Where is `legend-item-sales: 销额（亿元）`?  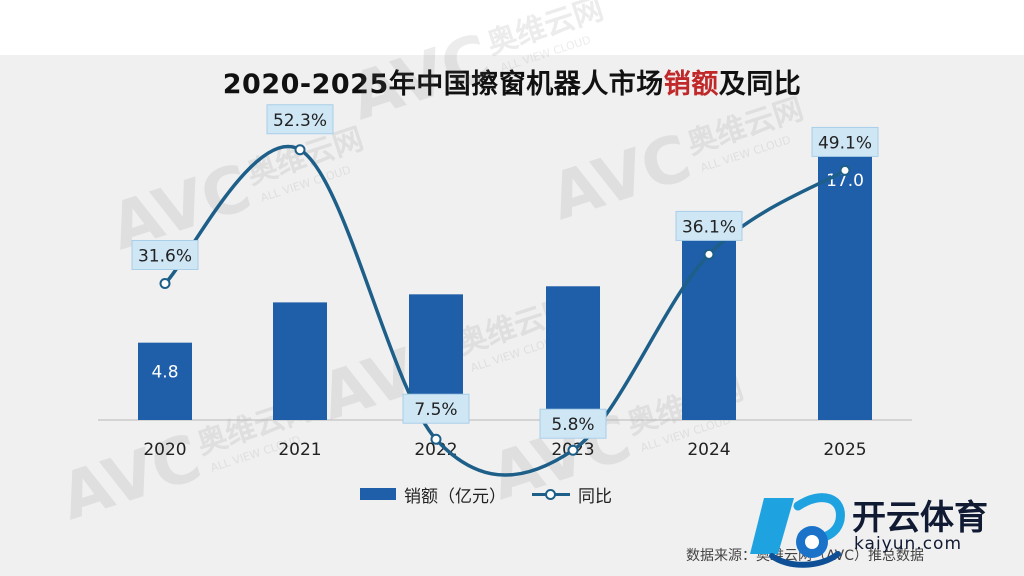
legend-item-sales: 销额（亿元） is located at coordinates (433, 494).